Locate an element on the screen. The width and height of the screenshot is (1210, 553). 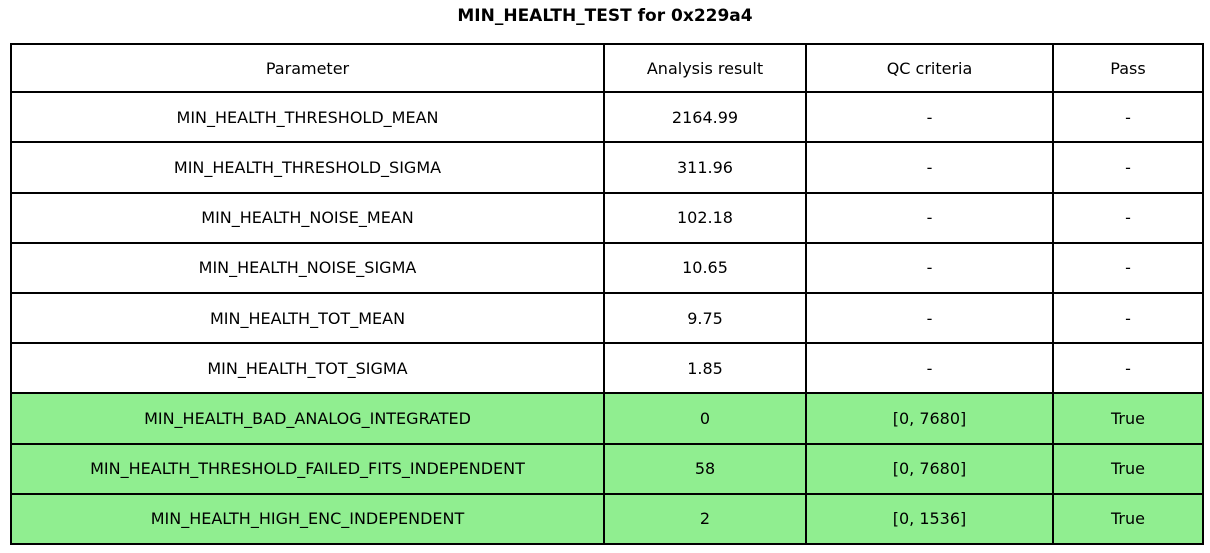
column-header-parameter: Parameter is located at coordinates (307, 68).